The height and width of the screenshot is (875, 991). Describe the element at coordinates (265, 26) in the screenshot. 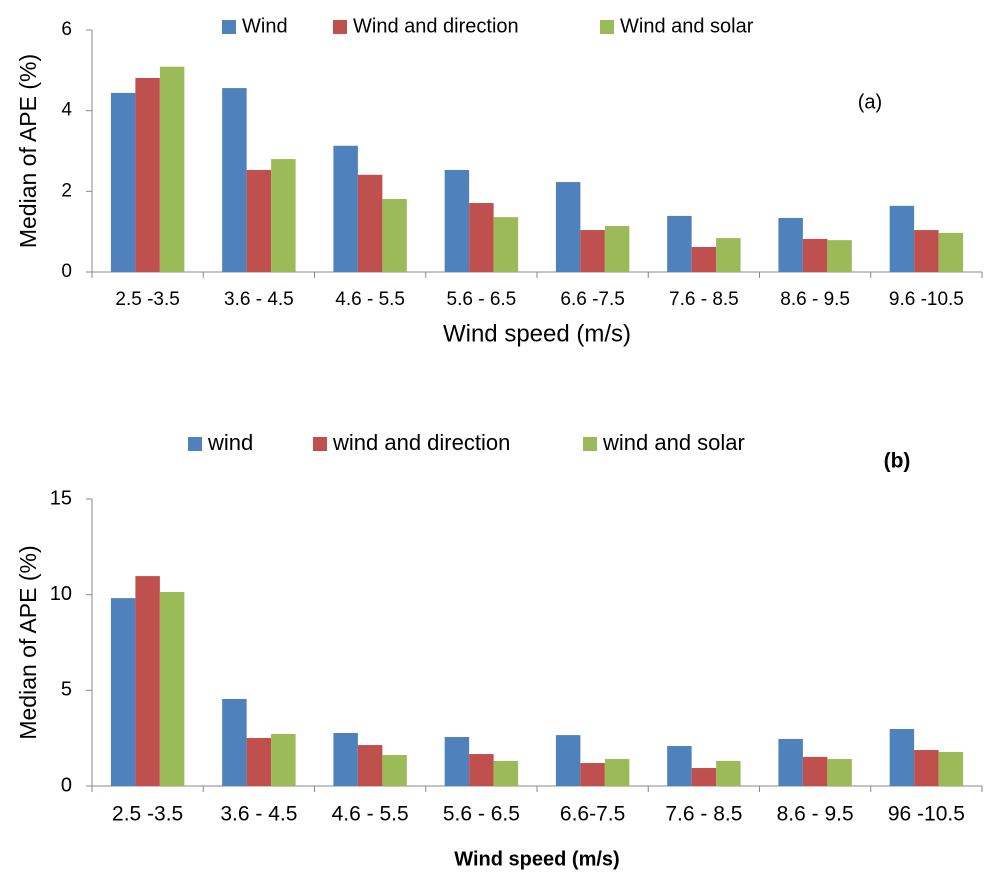

I see `legend-label: Wind` at that location.